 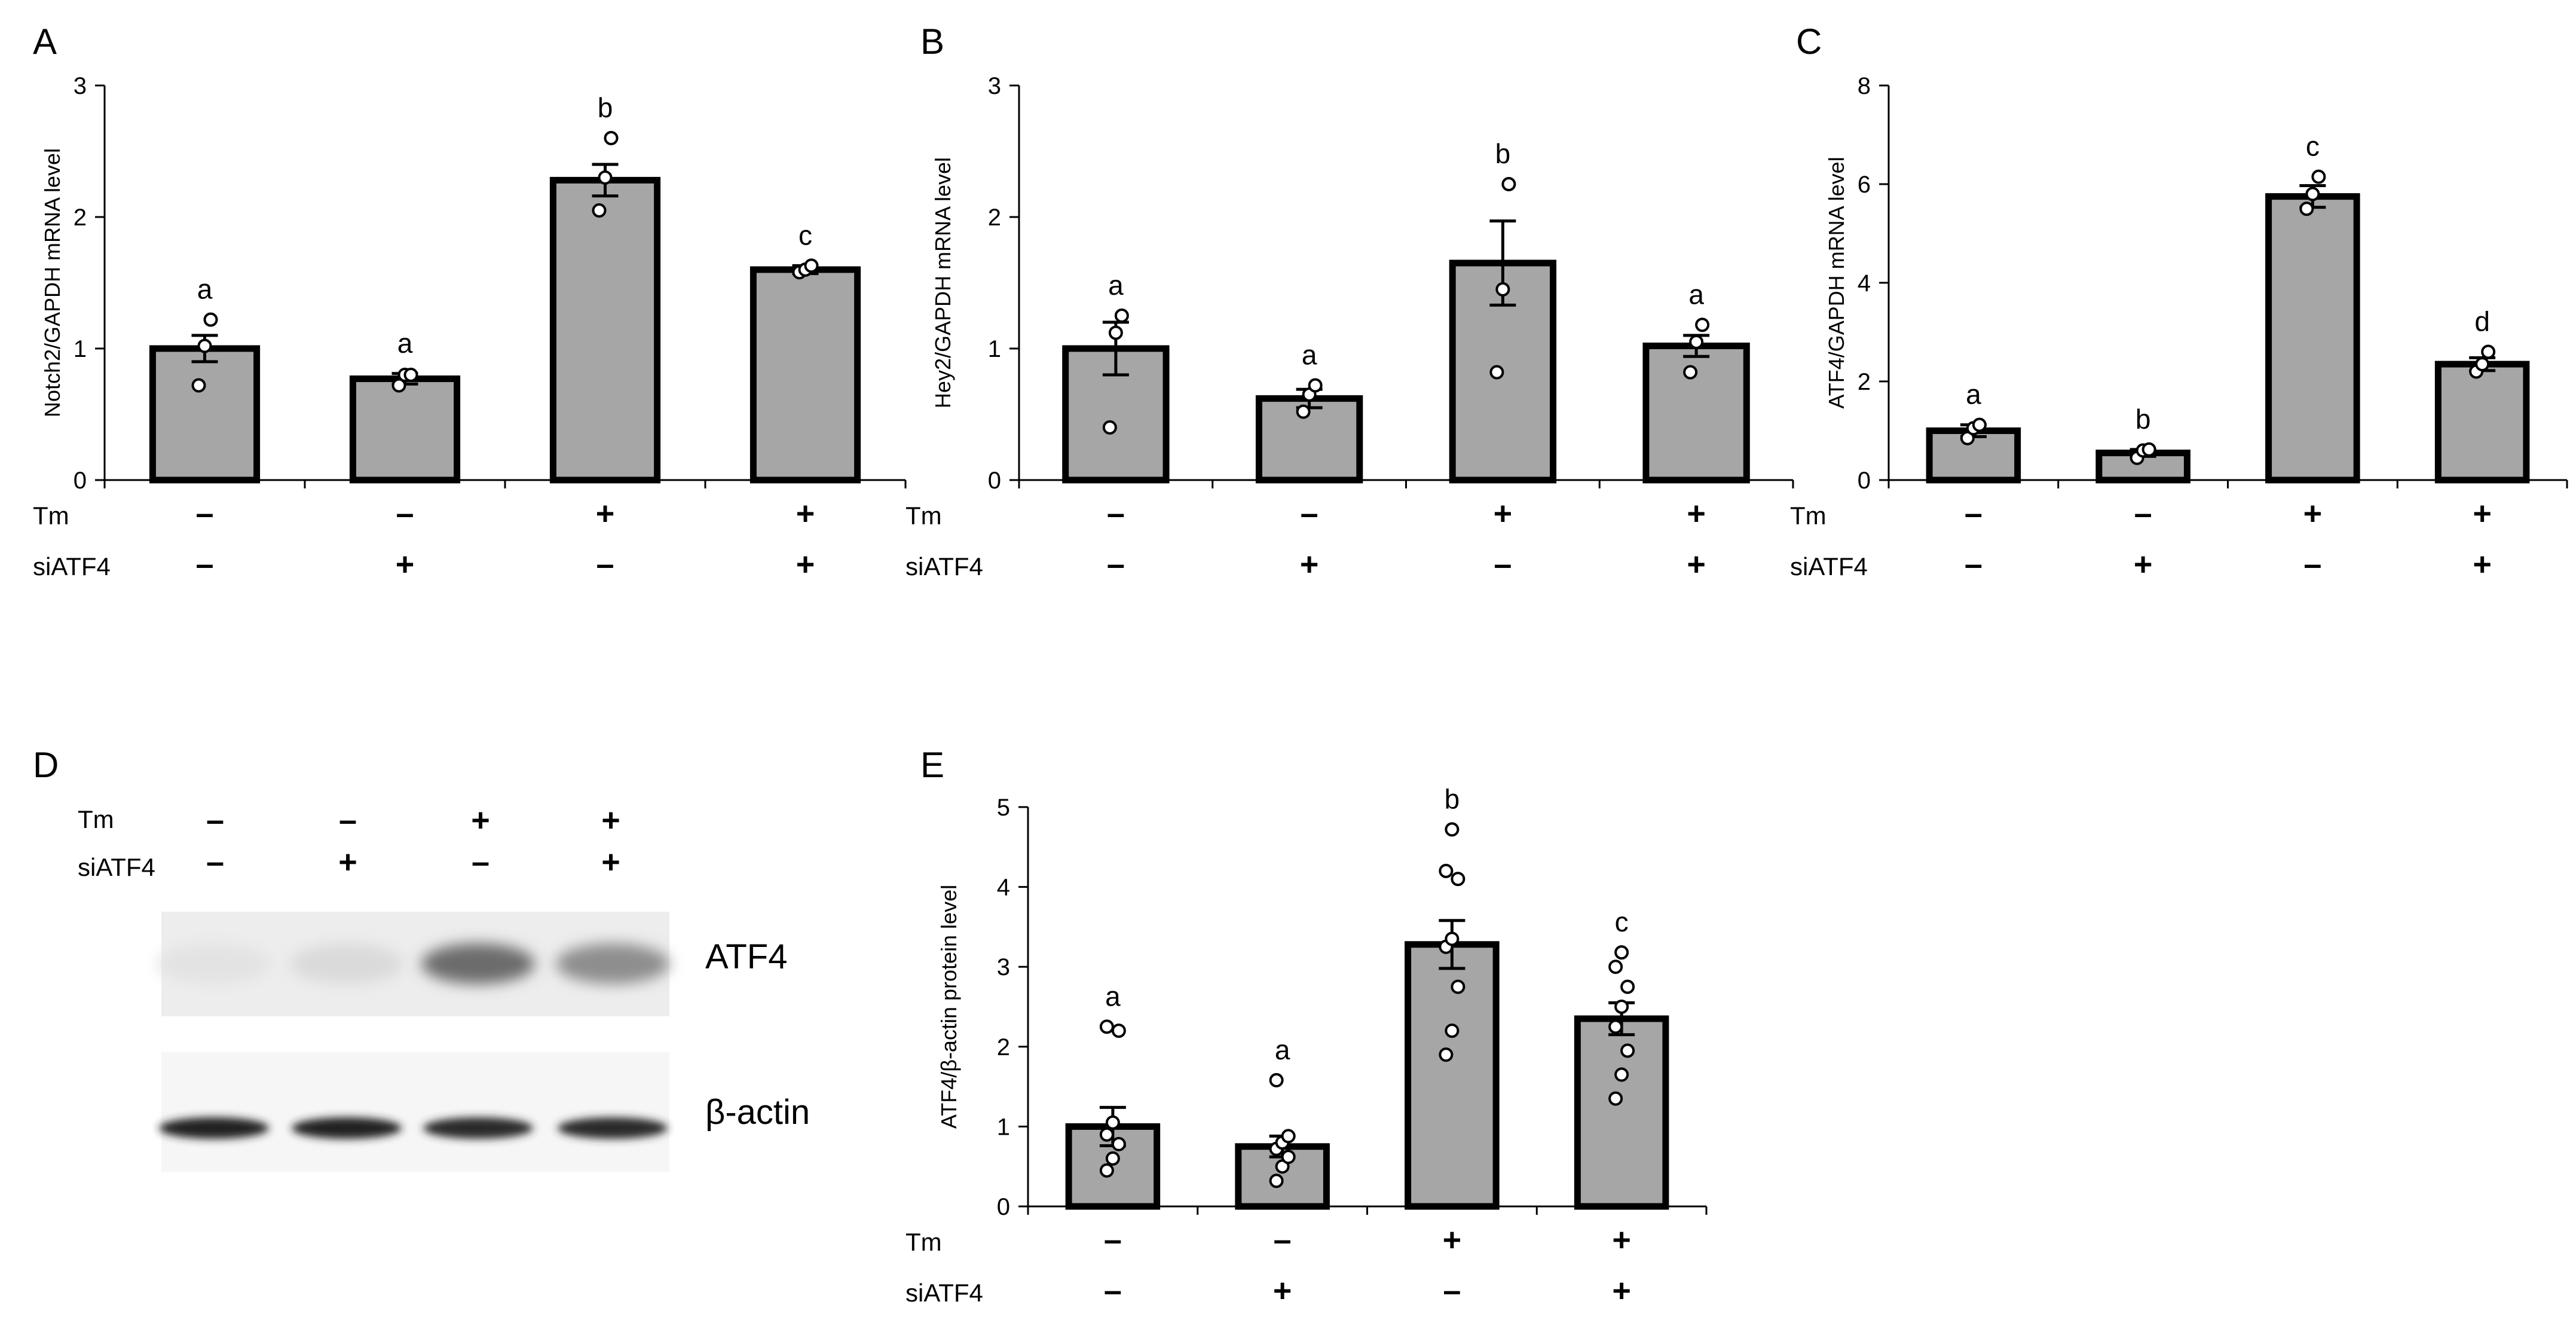 What do you see at coordinates (46, 765) in the screenshot?
I see `panel-label-d: D` at bounding box center [46, 765].